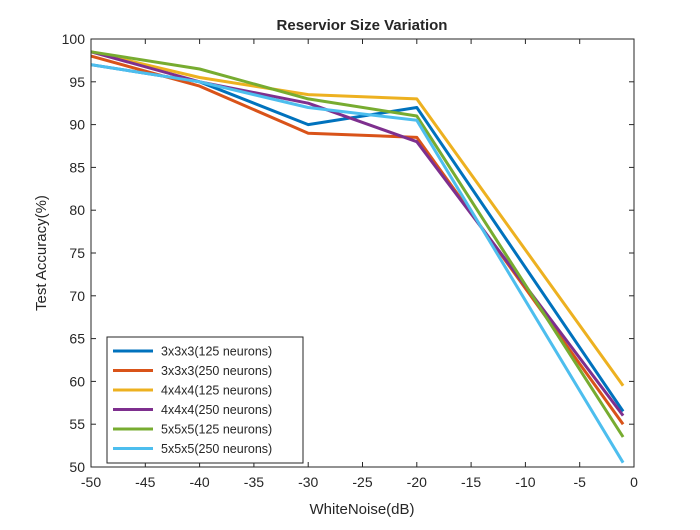 The image size is (700, 530). What do you see at coordinates (77, 467) in the screenshot?
I see `y-tick-label: 50` at bounding box center [77, 467].